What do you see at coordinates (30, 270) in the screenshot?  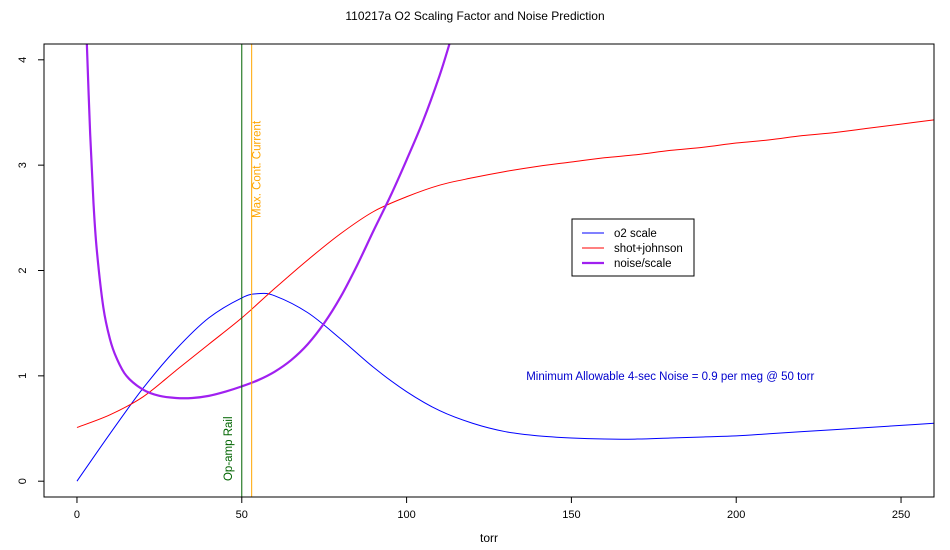 I see `y-axis: 0 1 2 3 4` at bounding box center [30, 270].